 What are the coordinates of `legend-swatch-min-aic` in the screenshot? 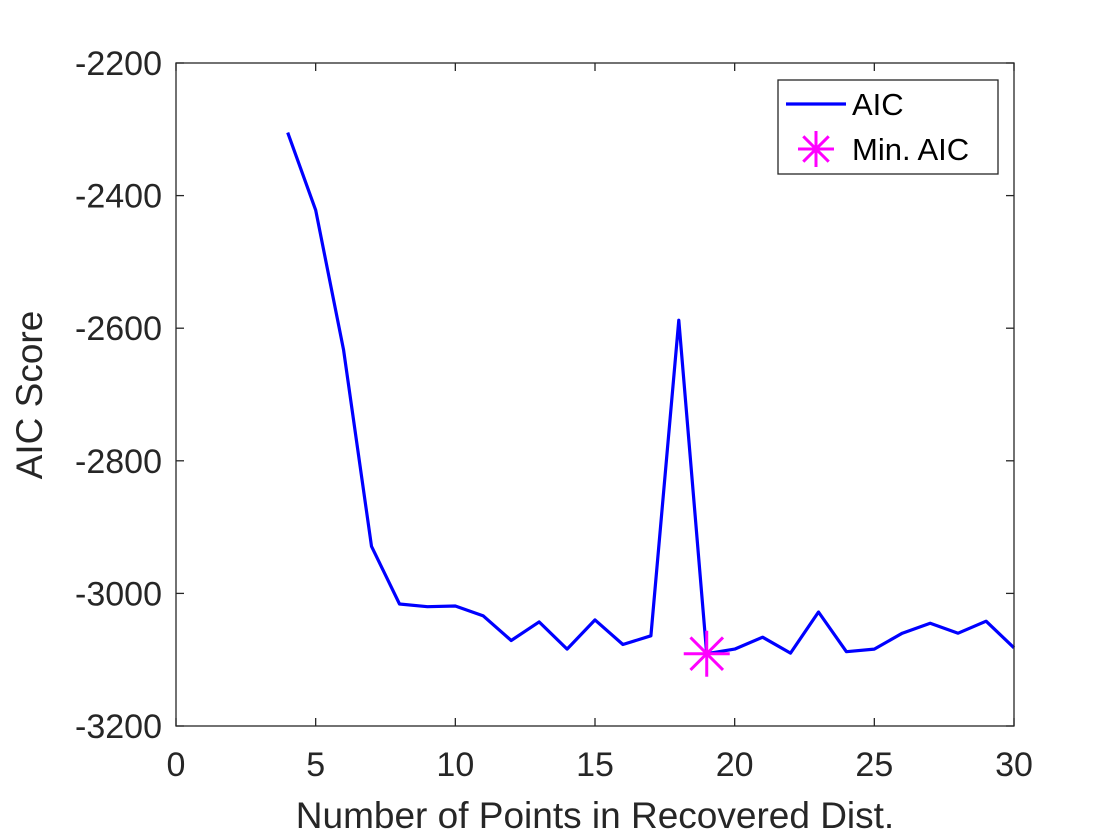 It's located at (816, 149).